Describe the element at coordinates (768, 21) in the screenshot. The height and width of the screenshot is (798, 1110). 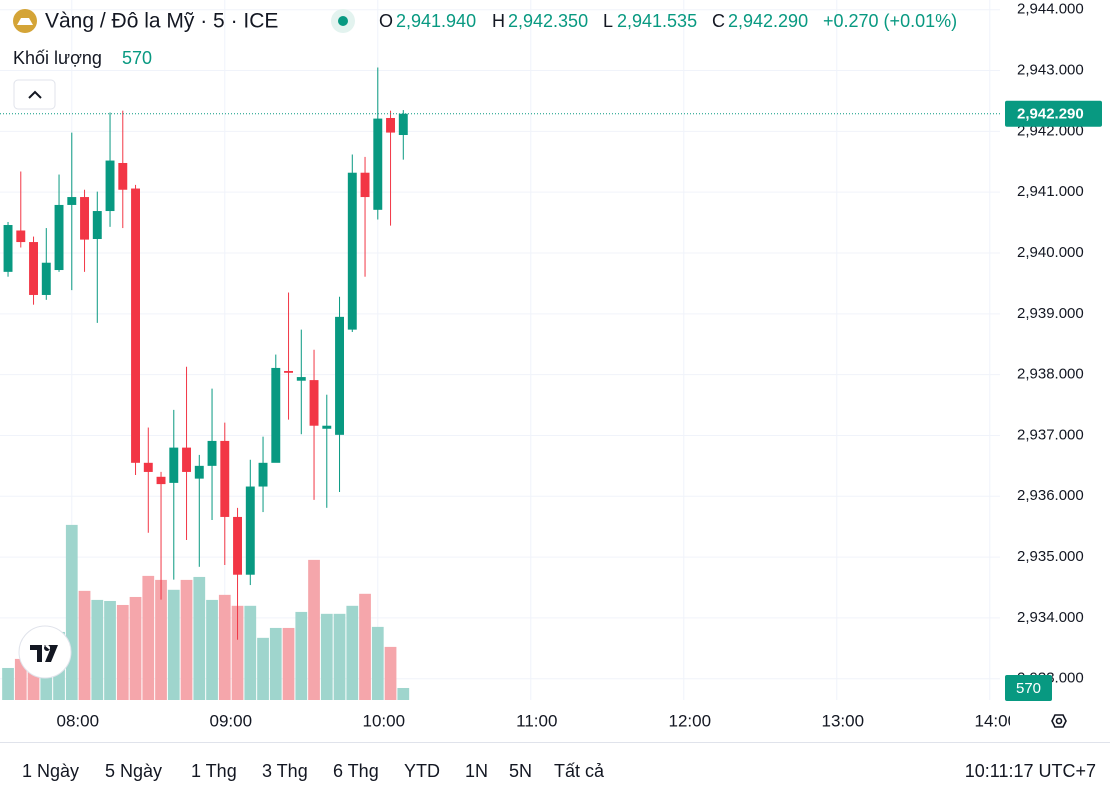
I see `ohlc-value: 2,942.290` at that location.